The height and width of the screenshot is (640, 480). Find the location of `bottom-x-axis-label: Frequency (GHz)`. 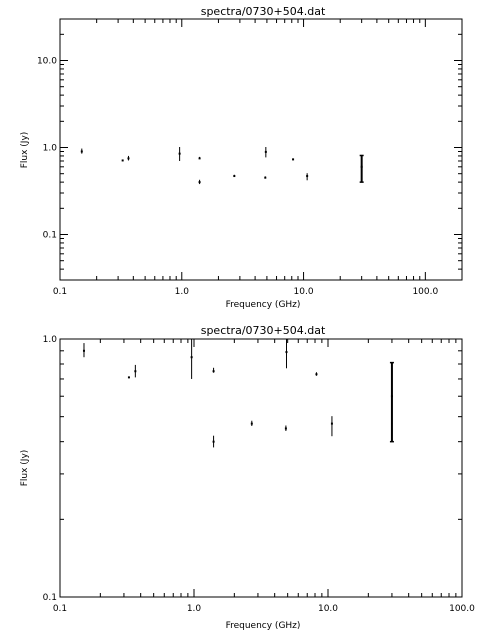

bottom-x-axis-label: Frequency (GHz) is located at coordinates (263, 626).